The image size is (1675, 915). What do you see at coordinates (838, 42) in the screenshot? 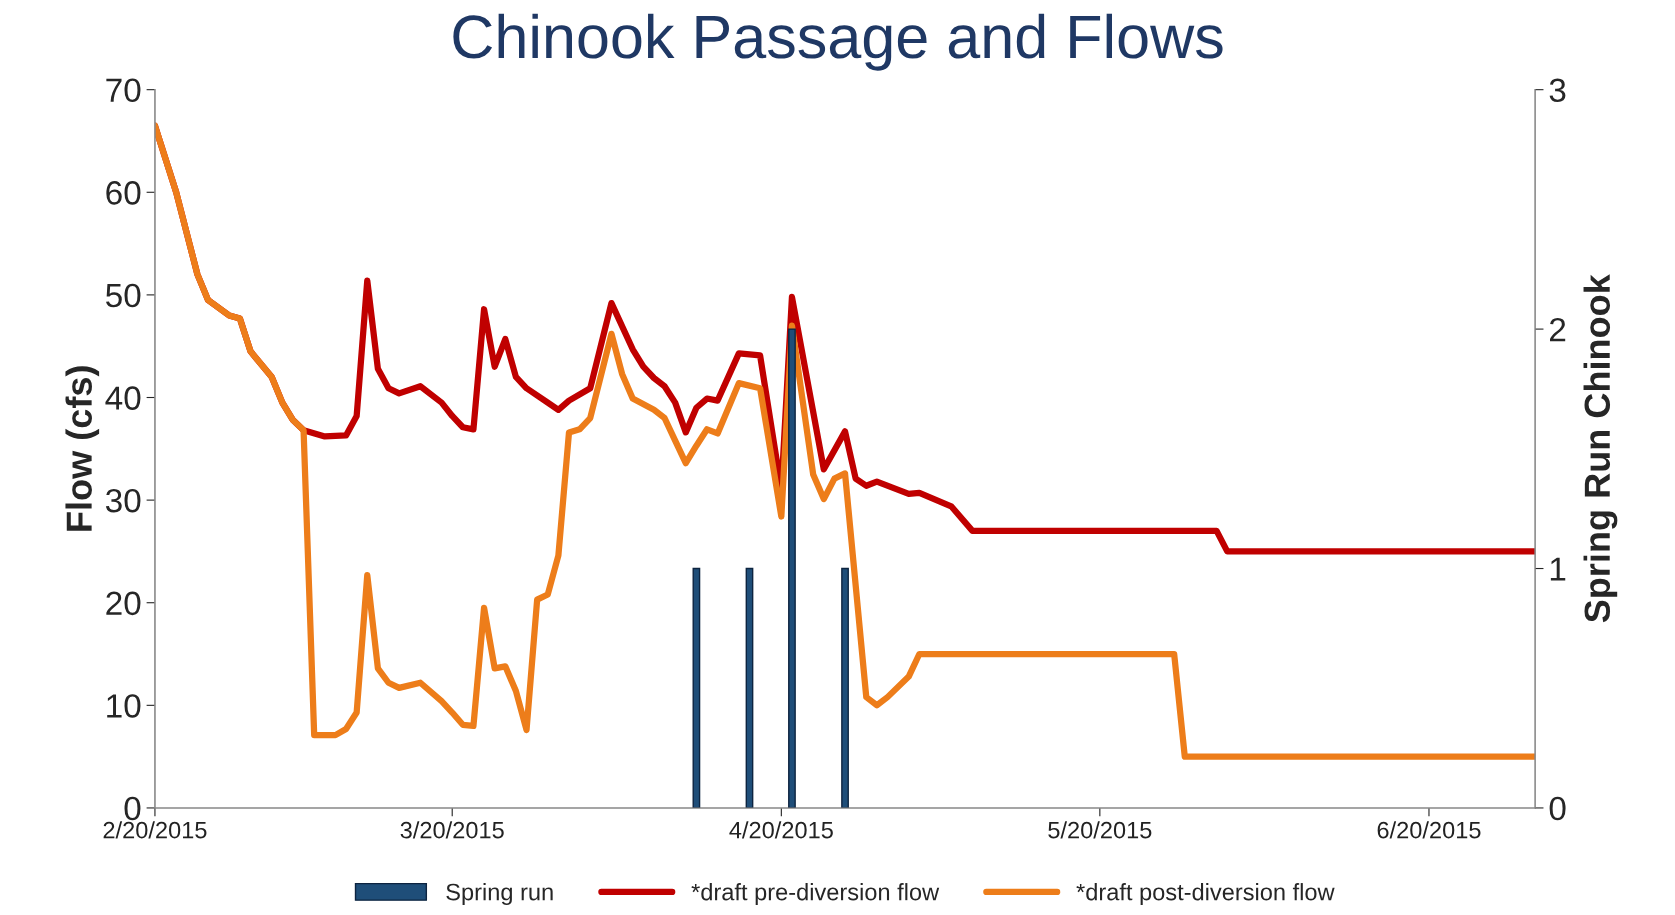
I see `chart-title: Chinook Passage and Flows` at bounding box center [838, 42].